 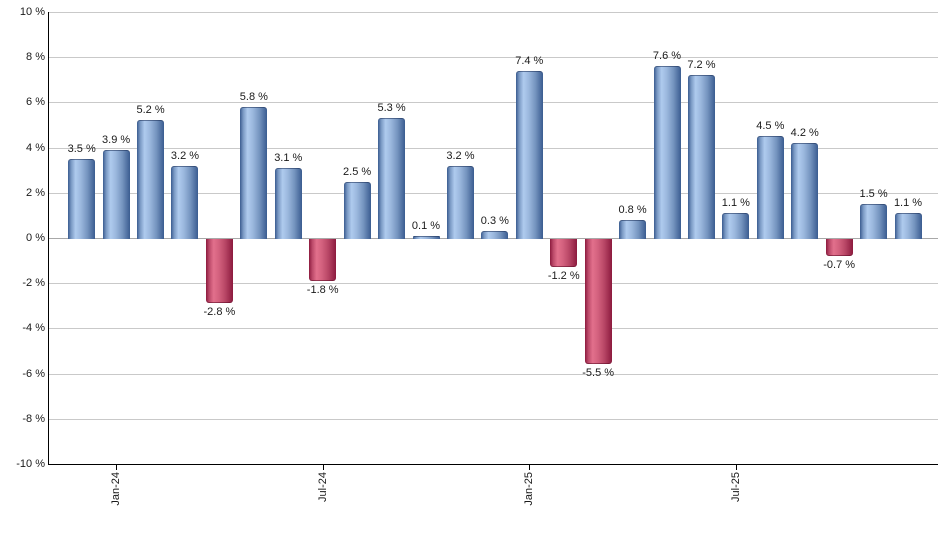 I want to click on x-axis-tick-label: Jul-24, so click(x=323, y=487).